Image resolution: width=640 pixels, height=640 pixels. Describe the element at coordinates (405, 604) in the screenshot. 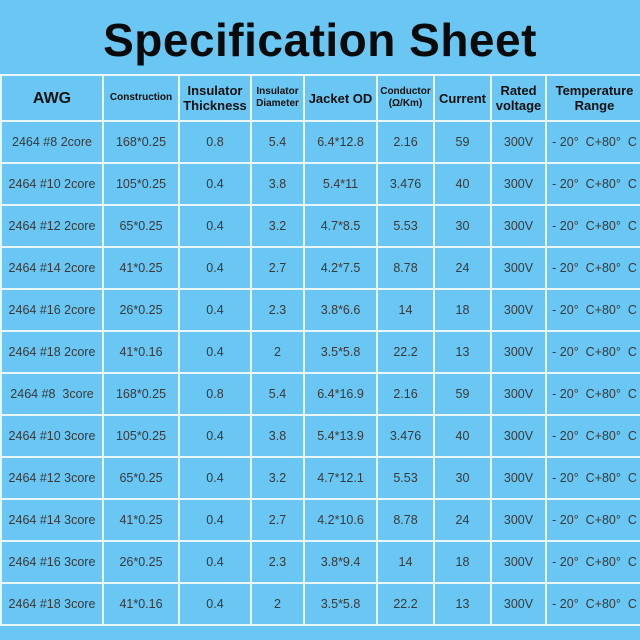

I see `cell-conductor: 22.2` at that location.